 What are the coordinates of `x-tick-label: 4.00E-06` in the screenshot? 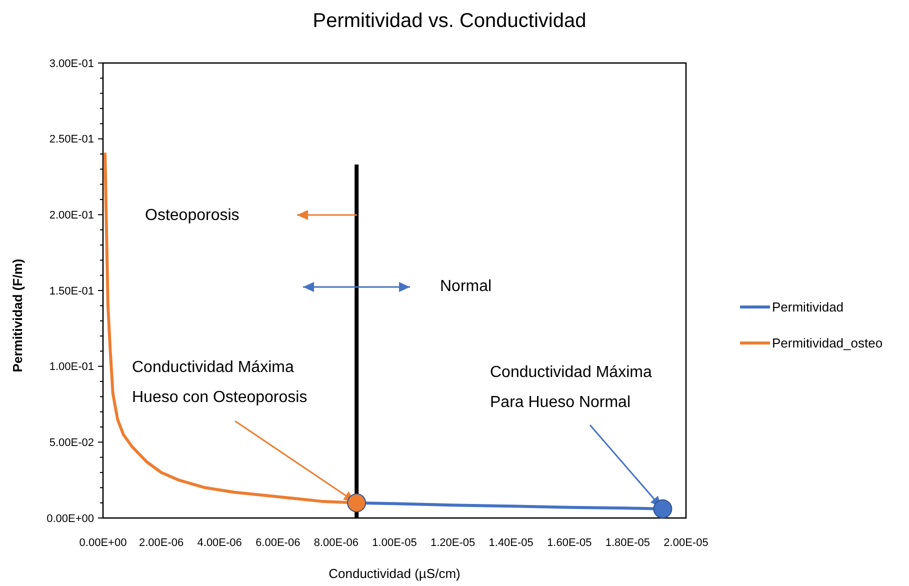 It's located at (219, 543).